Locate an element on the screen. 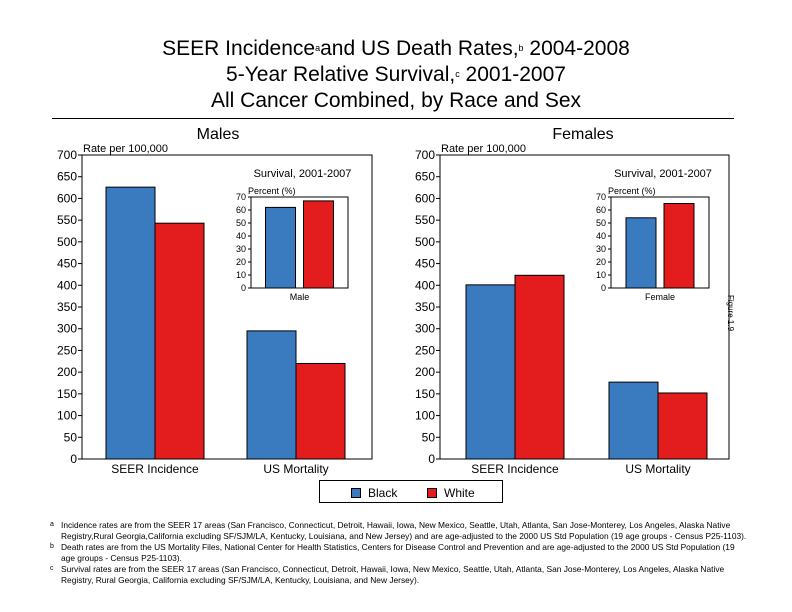 This screenshot has width=792, height=612. inset-bar-females-black is located at coordinates (641, 253).